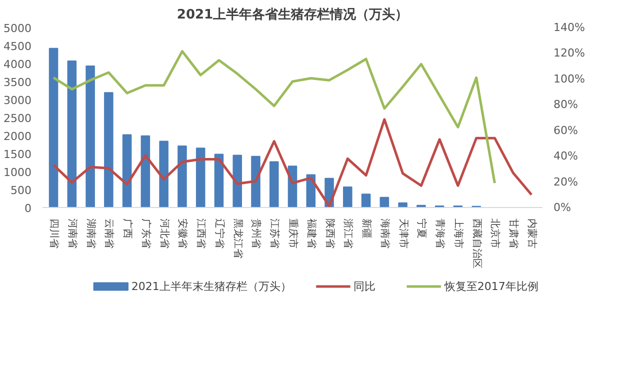  What do you see at coordinates (18, 172) in the screenshot?
I see `y-tick-label: 1000` at bounding box center [18, 172].